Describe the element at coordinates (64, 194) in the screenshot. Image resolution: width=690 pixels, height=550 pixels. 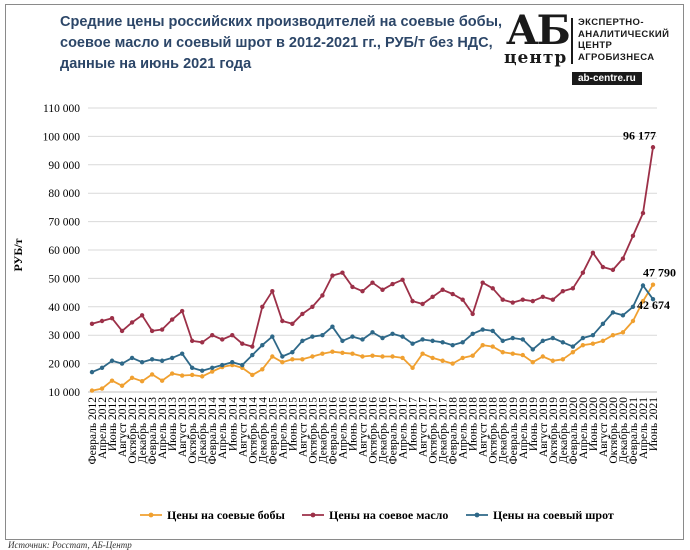
I see `y-tick-label: 80 000` at that location.